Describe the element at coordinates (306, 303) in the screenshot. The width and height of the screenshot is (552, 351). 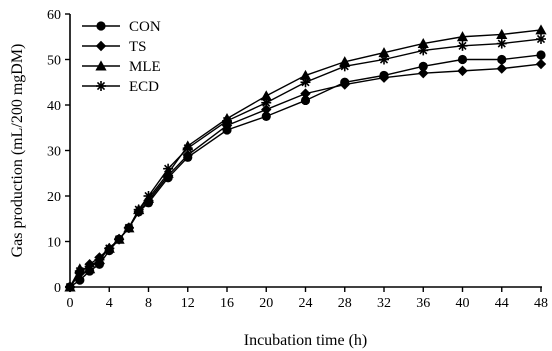
I see `x-tick-label: 24` at that location.